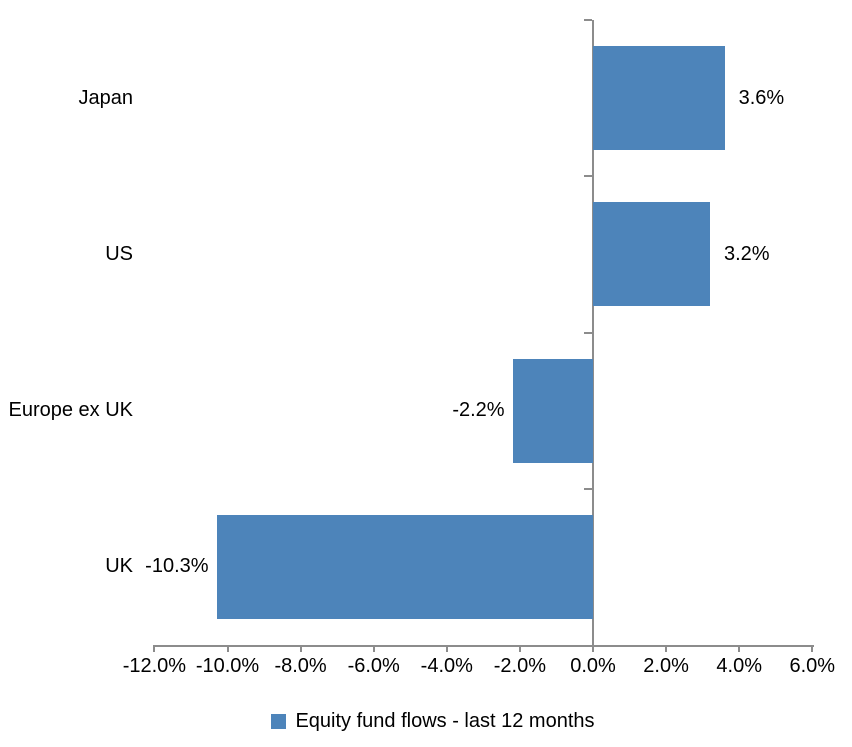  I want to click on x-tick-label: 2.0%, so click(666, 666).